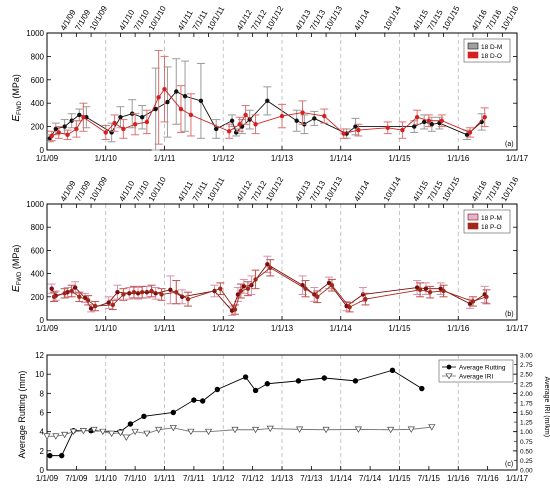  I want to click on panel-label: (b), so click(509, 314).